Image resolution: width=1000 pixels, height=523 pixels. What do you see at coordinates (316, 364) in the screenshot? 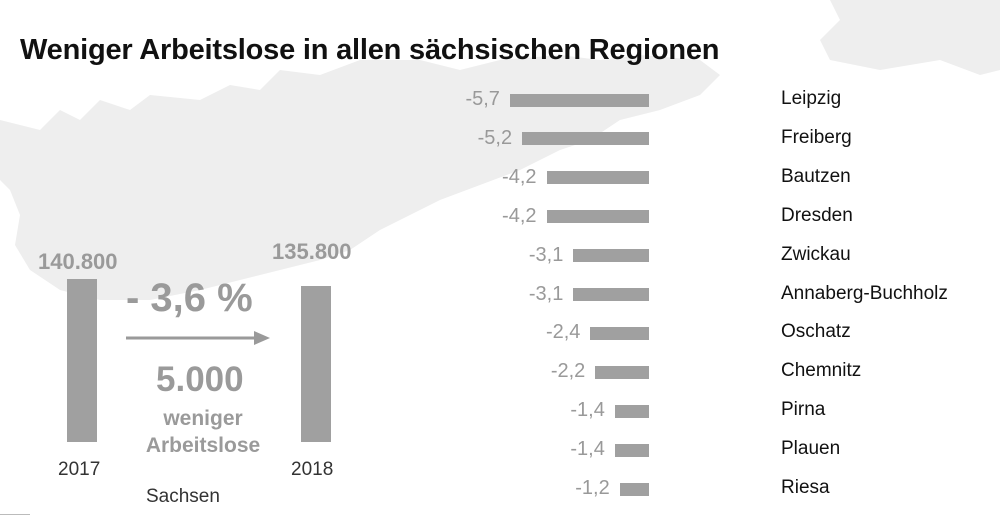
I see `bar-2018` at bounding box center [316, 364].